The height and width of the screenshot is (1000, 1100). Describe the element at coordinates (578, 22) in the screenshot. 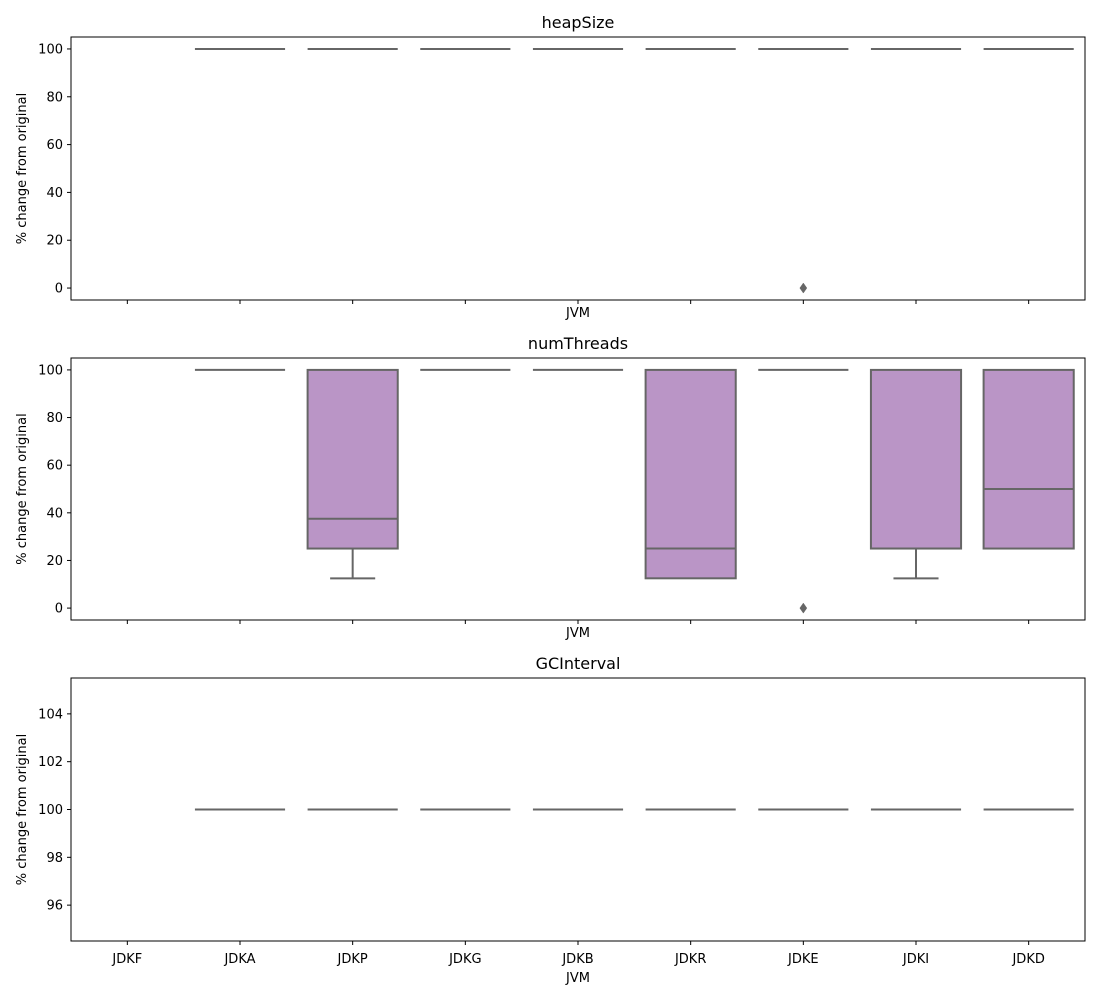

I see `chart-title: heapSize` at that location.